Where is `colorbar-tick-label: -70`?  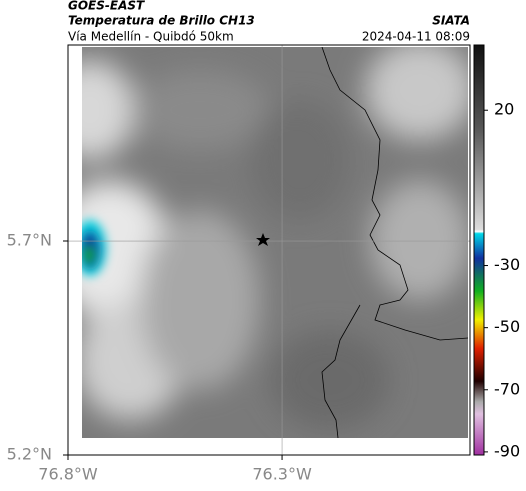
colorbar-tick-label: -70 is located at coordinates (507, 388).